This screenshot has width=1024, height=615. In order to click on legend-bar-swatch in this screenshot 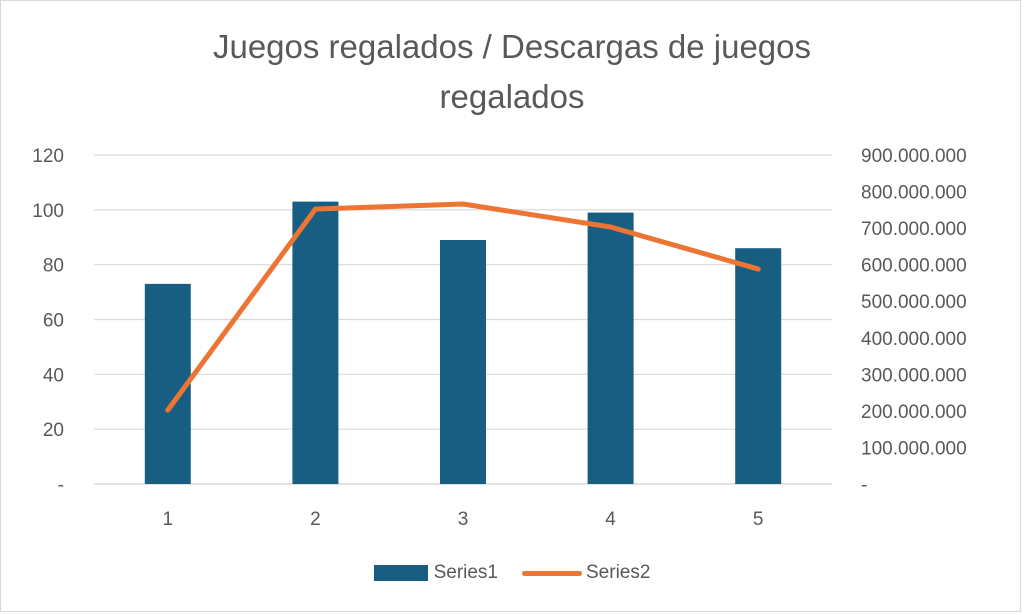, I will do `click(400, 573)`.